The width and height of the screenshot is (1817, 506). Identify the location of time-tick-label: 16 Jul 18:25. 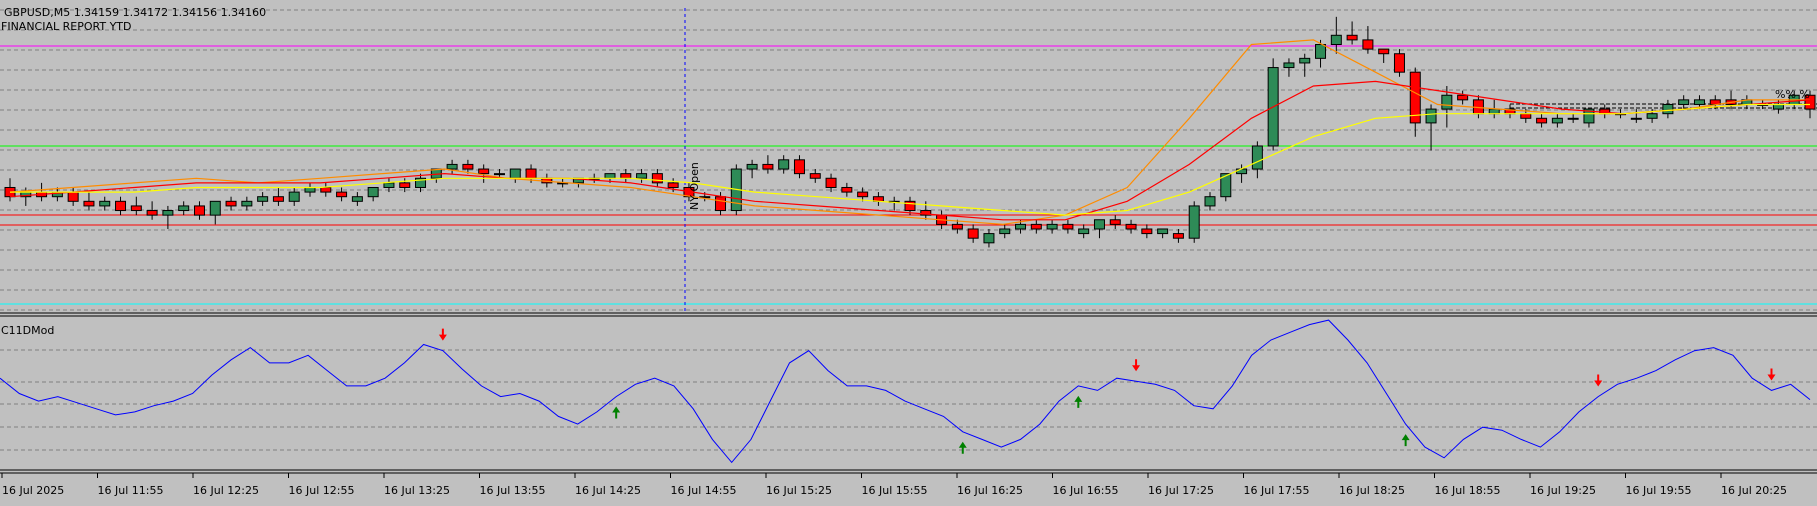
(1372, 490).